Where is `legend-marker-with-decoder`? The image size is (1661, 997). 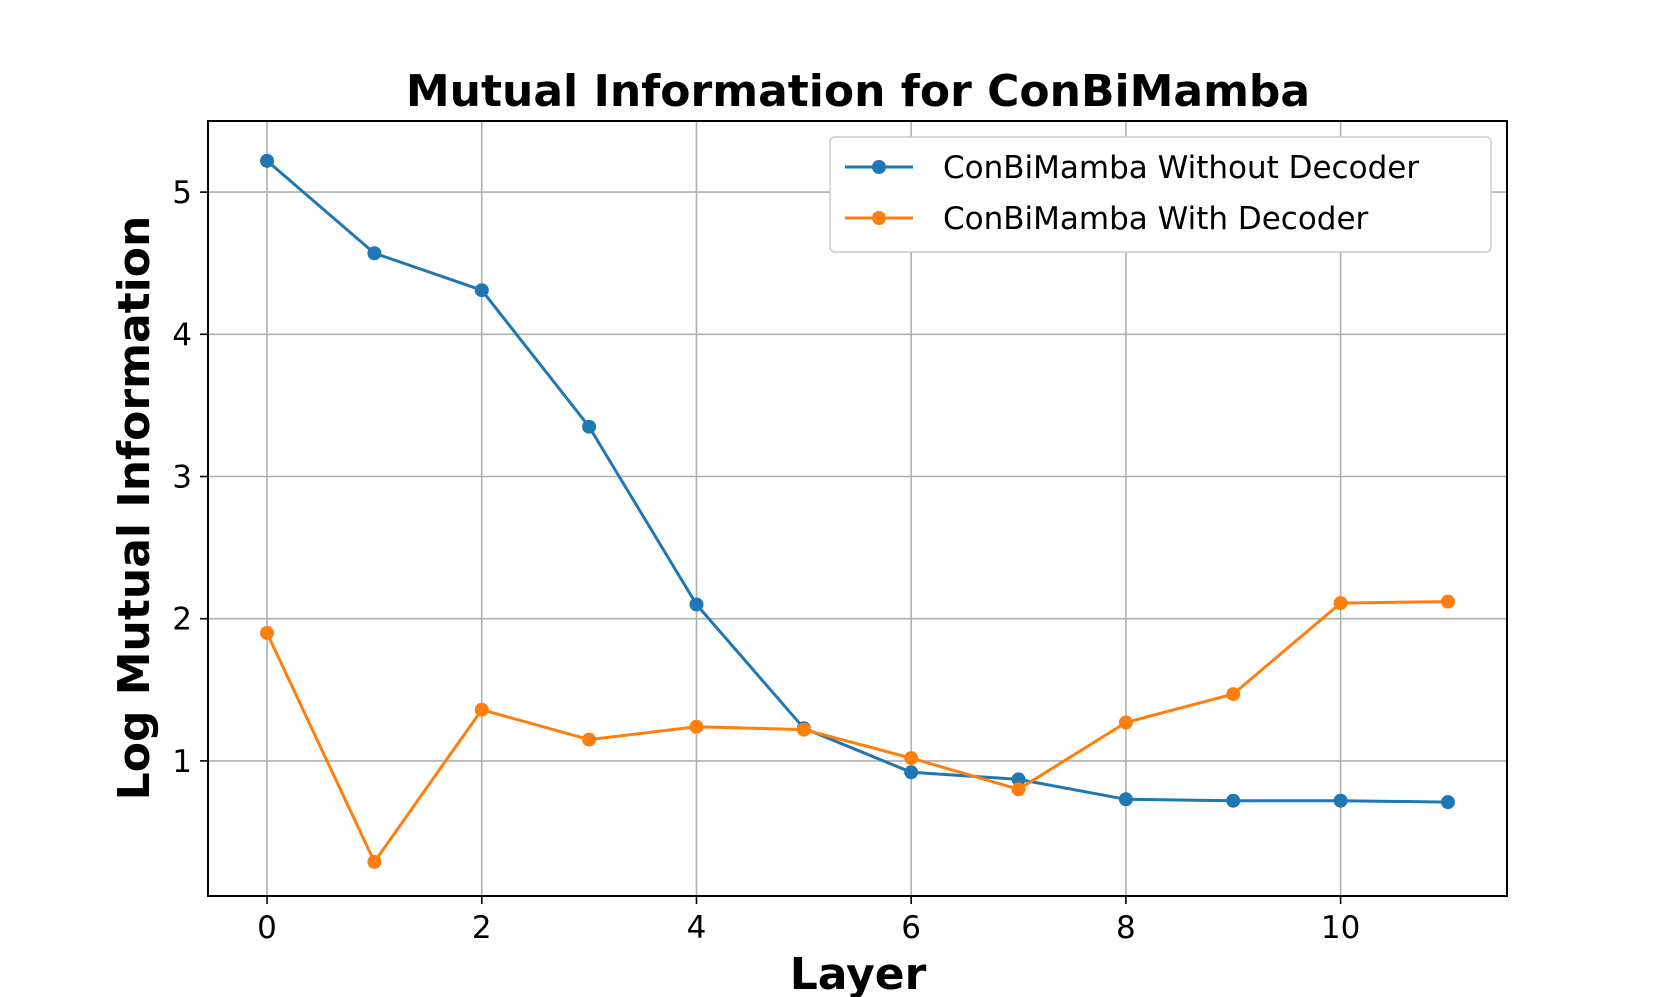
legend-marker-with-decoder is located at coordinates (879, 218).